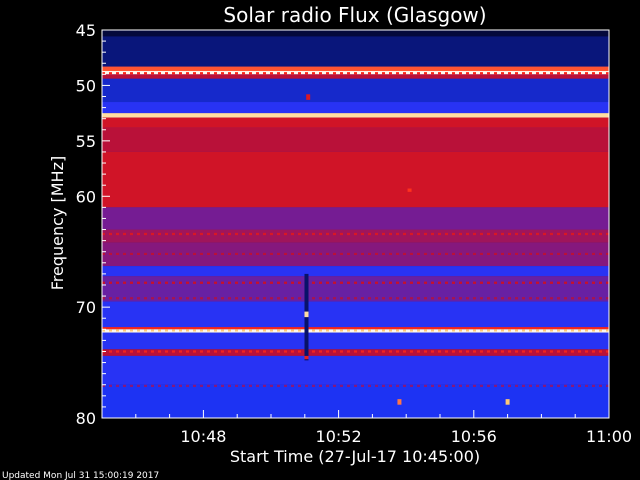 The width and height of the screenshot is (640, 480). Describe the element at coordinates (86, 418) in the screenshot. I see `y-tick-label: 80` at that location.